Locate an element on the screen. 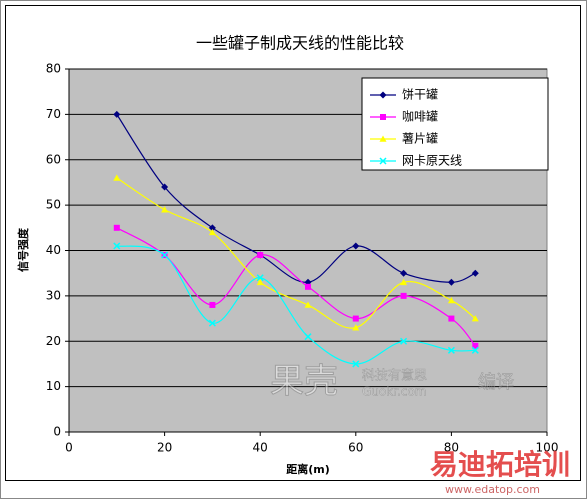 This screenshot has width=587, height=503. watermark-guokr: 果壳 科技有意思 Guokr.com 编译 is located at coordinates (392, 381).